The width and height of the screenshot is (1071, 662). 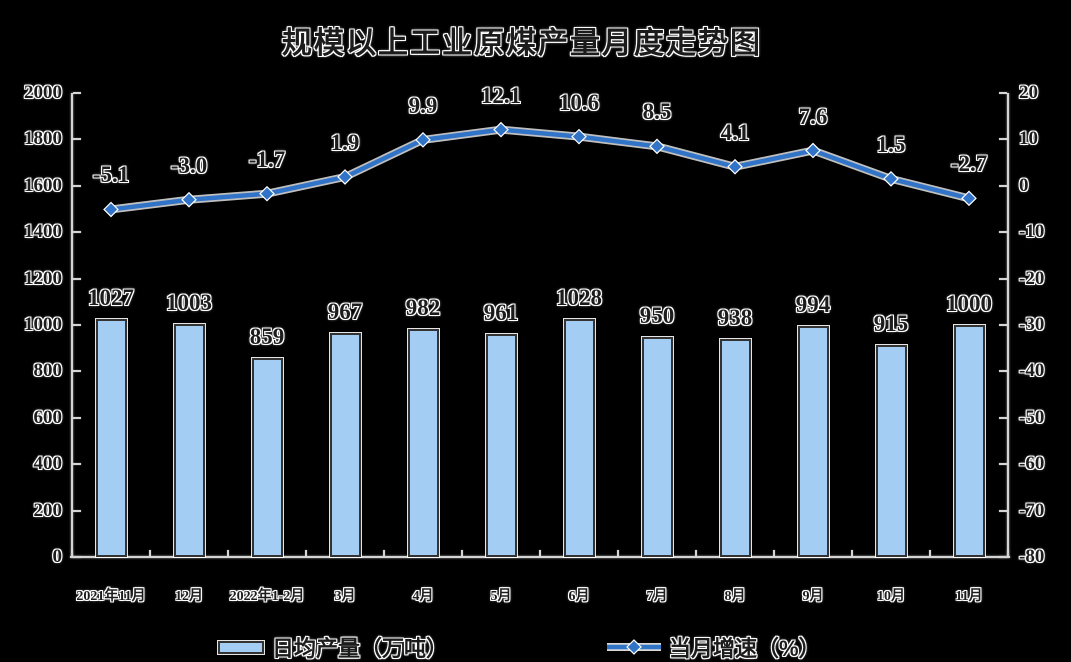 What do you see at coordinates (189, 165) in the screenshot?
I see `line-value-label: -3.0` at bounding box center [189, 165].